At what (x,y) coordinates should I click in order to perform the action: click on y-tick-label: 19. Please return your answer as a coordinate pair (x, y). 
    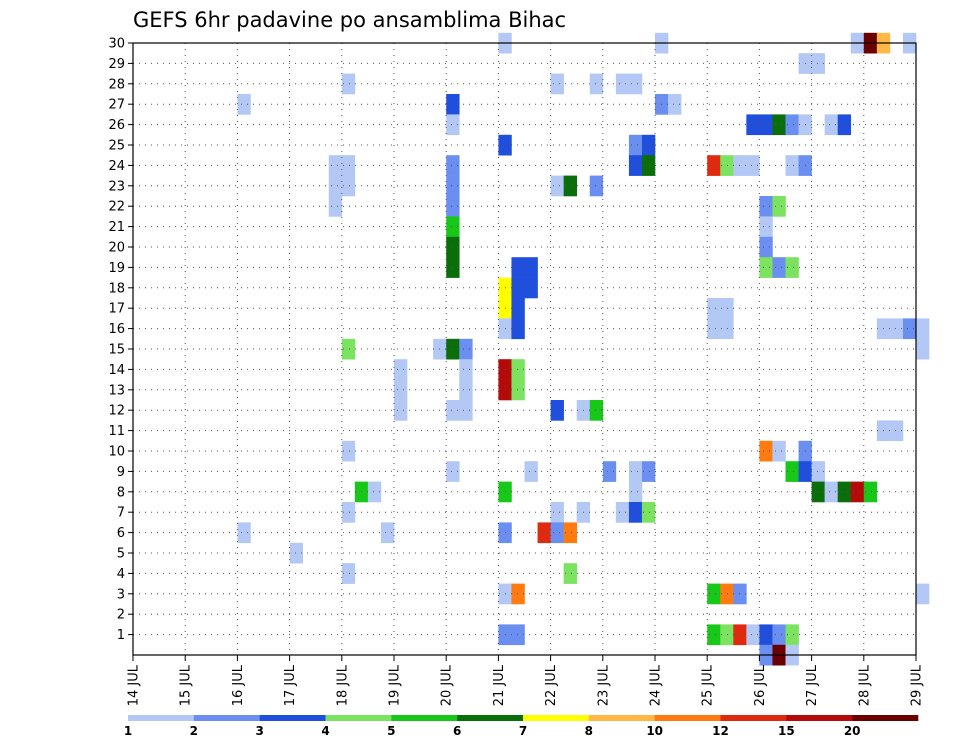
    Looking at the image, I should click on (116, 268).